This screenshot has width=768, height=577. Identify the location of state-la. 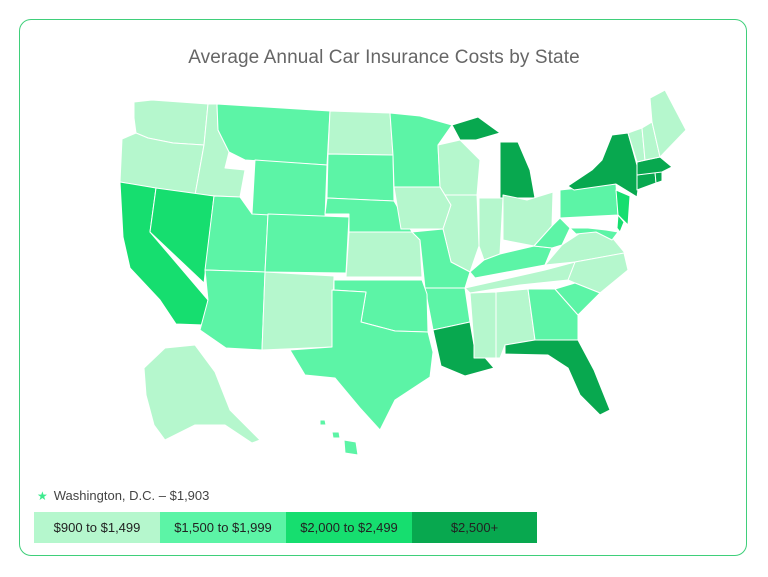
(463, 349).